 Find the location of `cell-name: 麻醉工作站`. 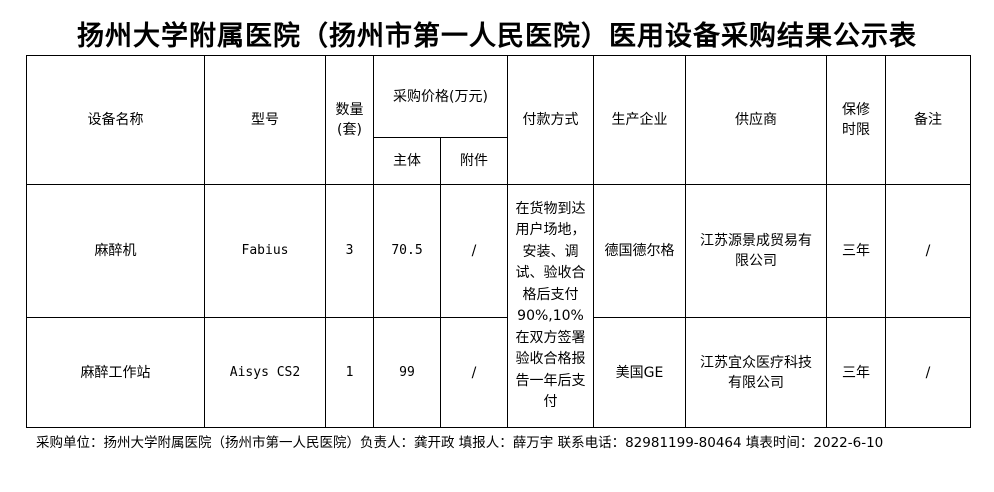

cell-name: 麻醉工作站 is located at coordinates (115, 372).